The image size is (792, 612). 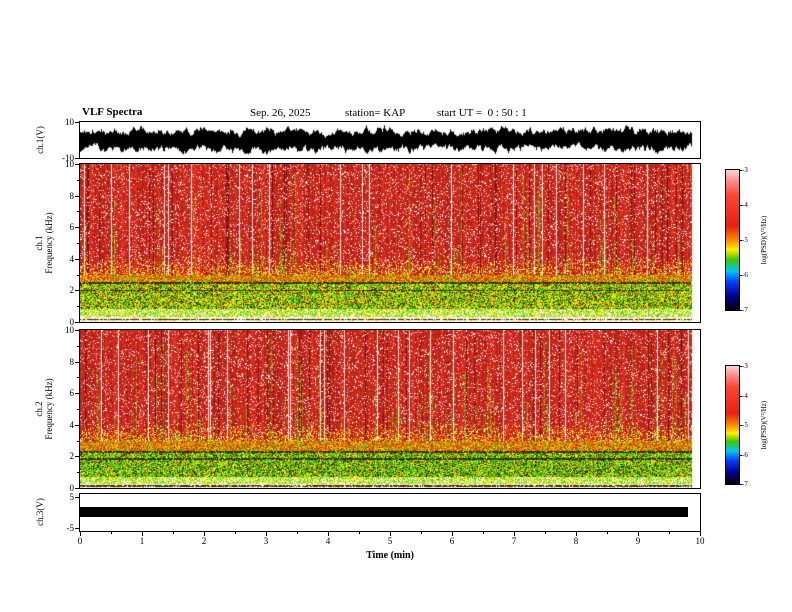 What do you see at coordinates (390, 555) in the screenshot?
I see `x-axis-title: Time (min)` at bounding box center [390, 555].